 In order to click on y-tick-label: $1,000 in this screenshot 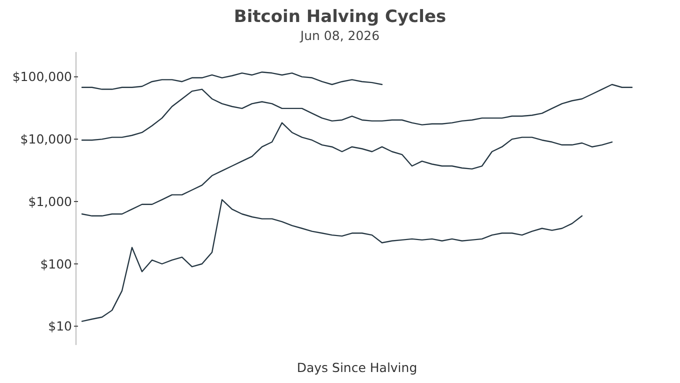, I will do `click(50, 201)`.